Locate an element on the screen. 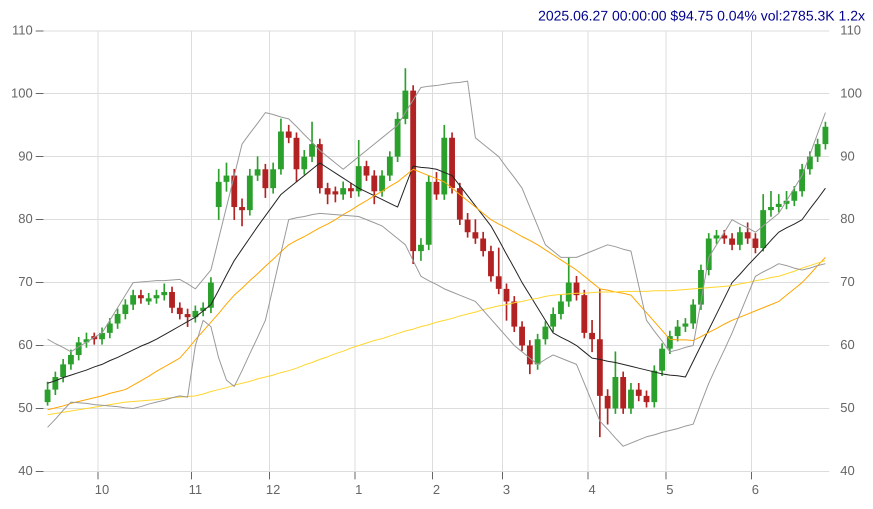  x-tick-label: 10 is located at coordinates (102, 489).